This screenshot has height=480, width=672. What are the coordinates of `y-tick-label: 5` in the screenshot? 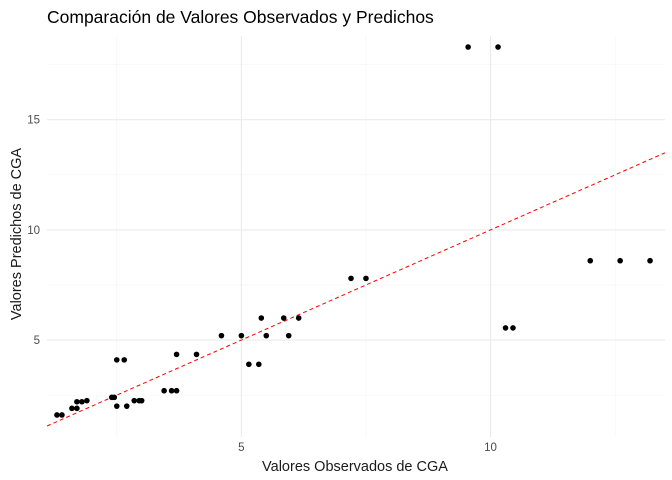 It's located at (37, 341).